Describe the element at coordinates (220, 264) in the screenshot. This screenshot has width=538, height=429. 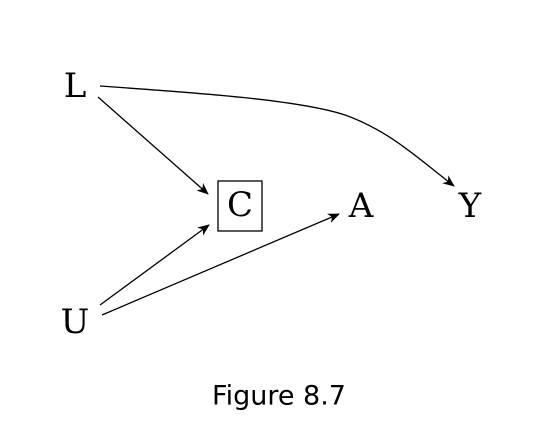
I see `edge-u-to-a` at that location.